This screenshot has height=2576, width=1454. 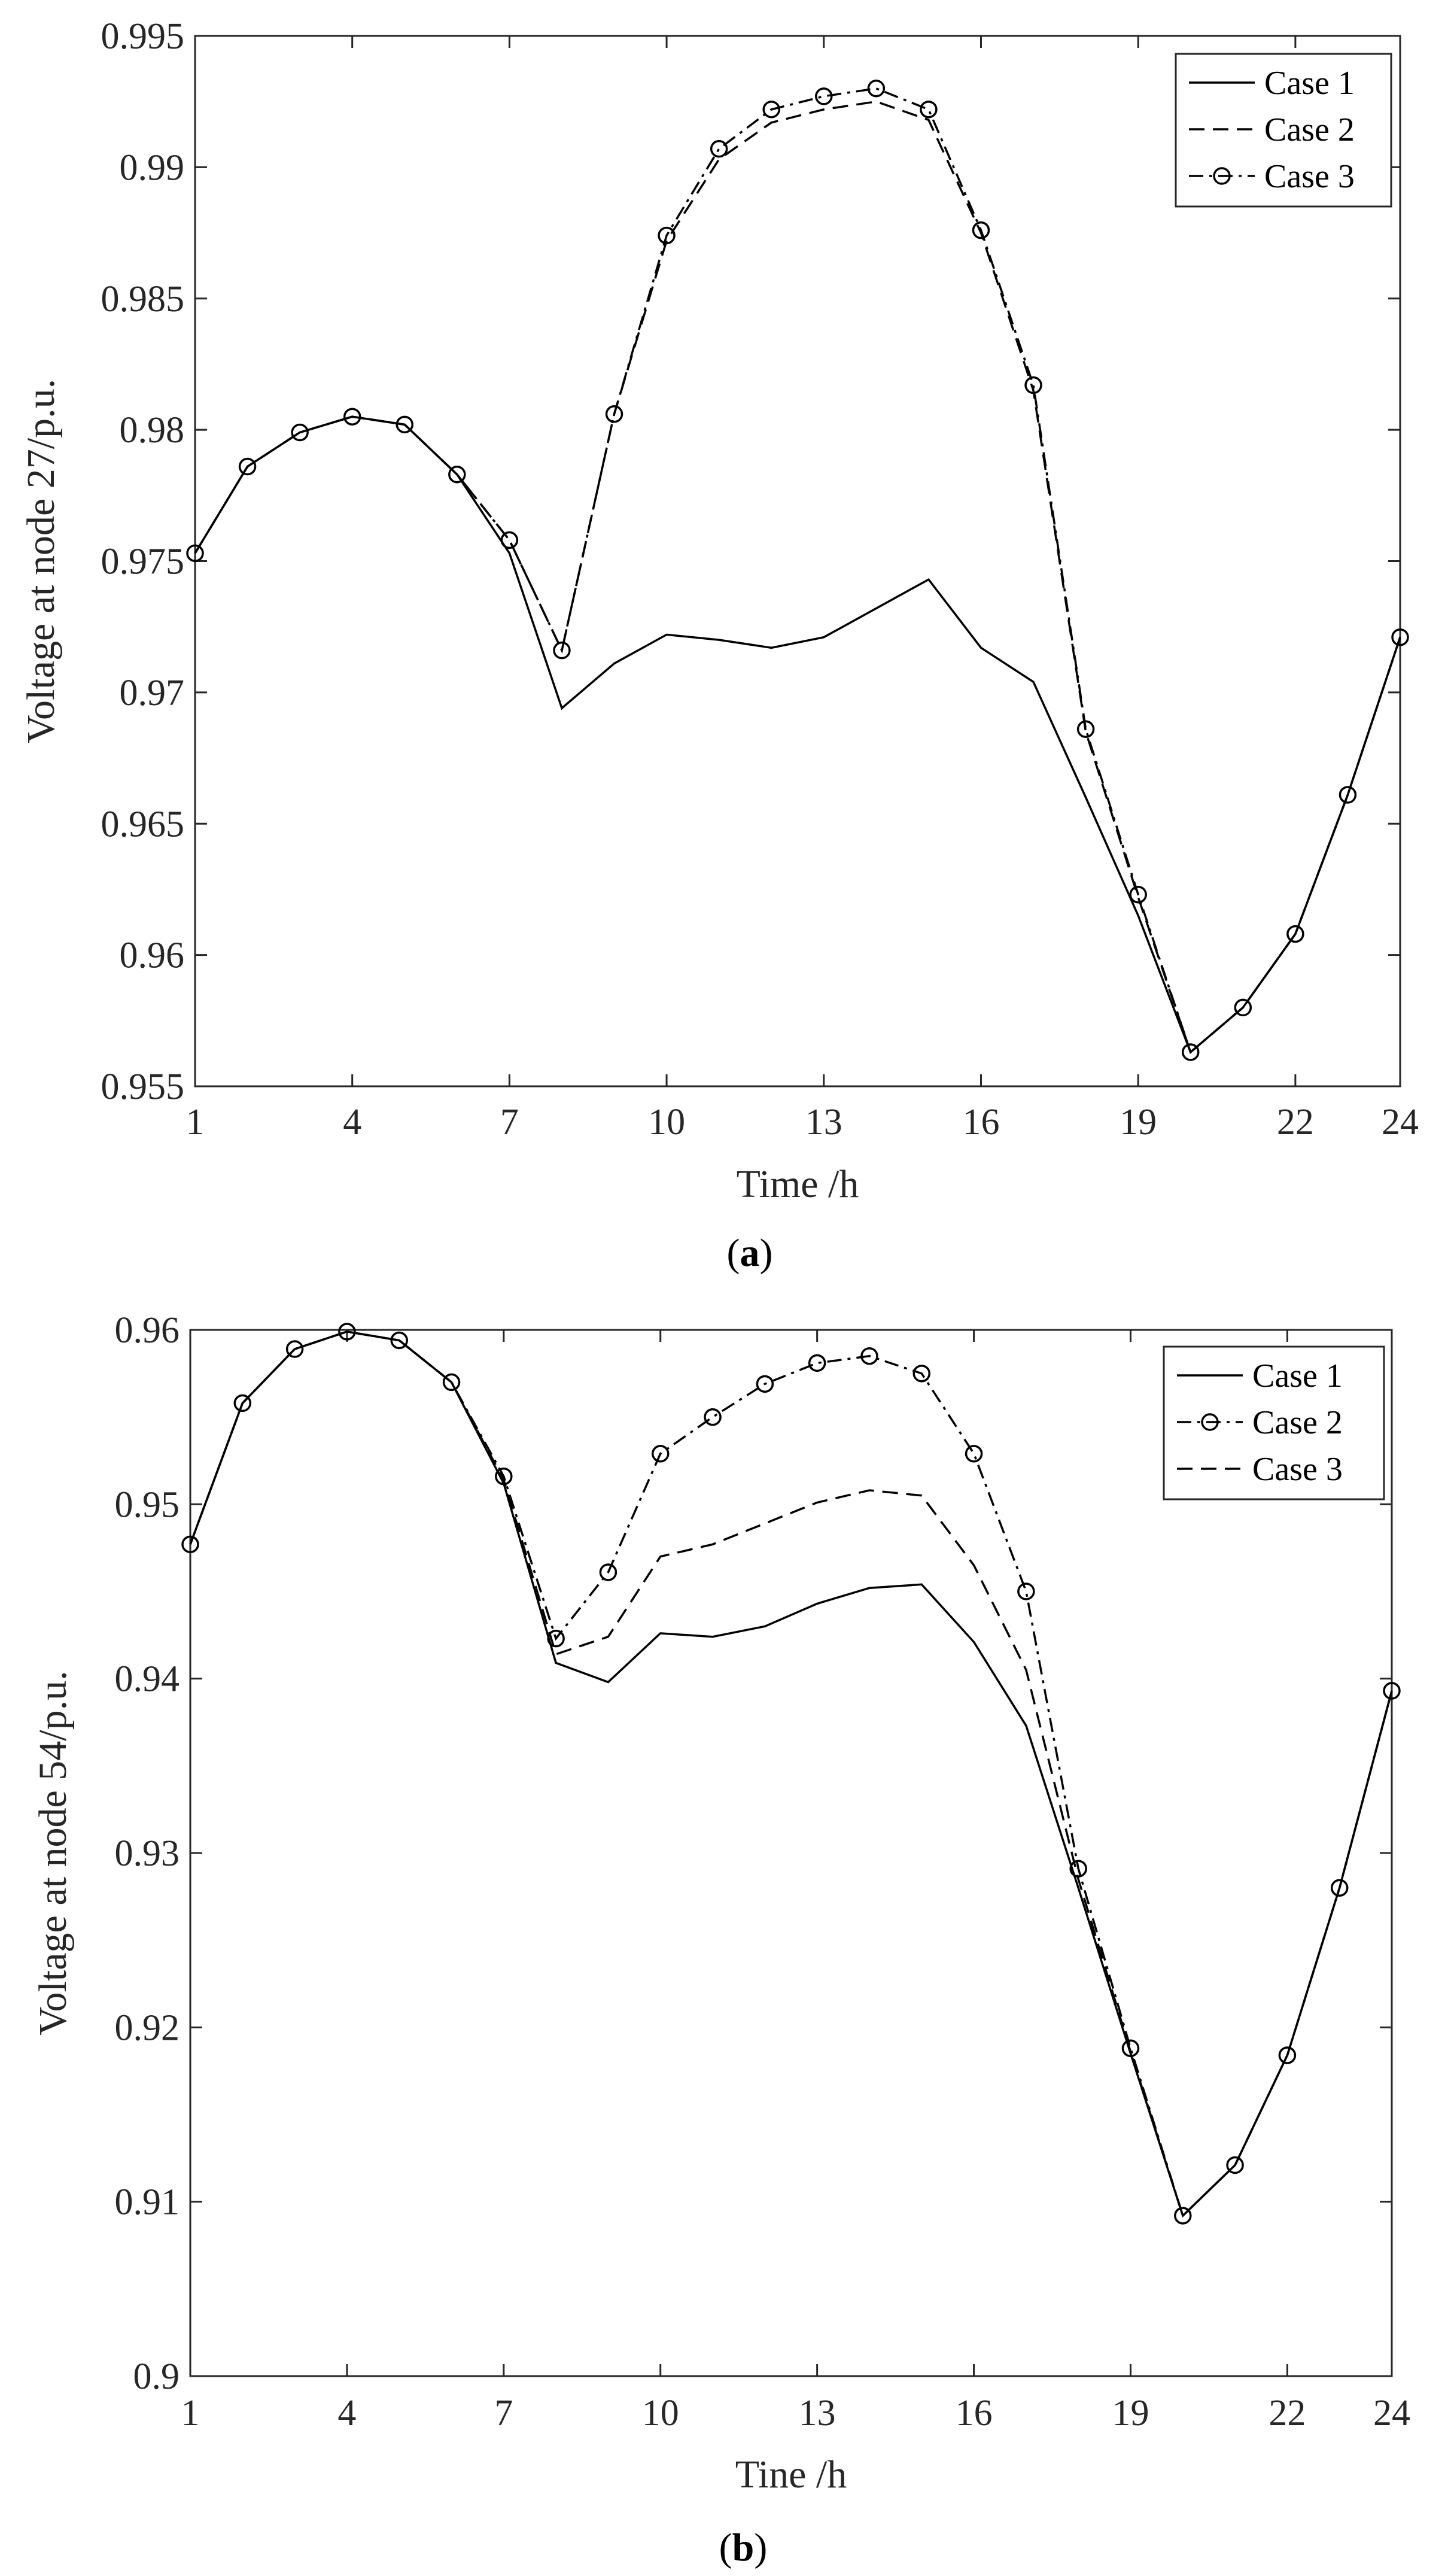 What do you see at coordinates (53, 1852) in the screenshot?
I see `y-axis-title: Voltage at node 54/p.u.` at bounding box center [53, 1852].